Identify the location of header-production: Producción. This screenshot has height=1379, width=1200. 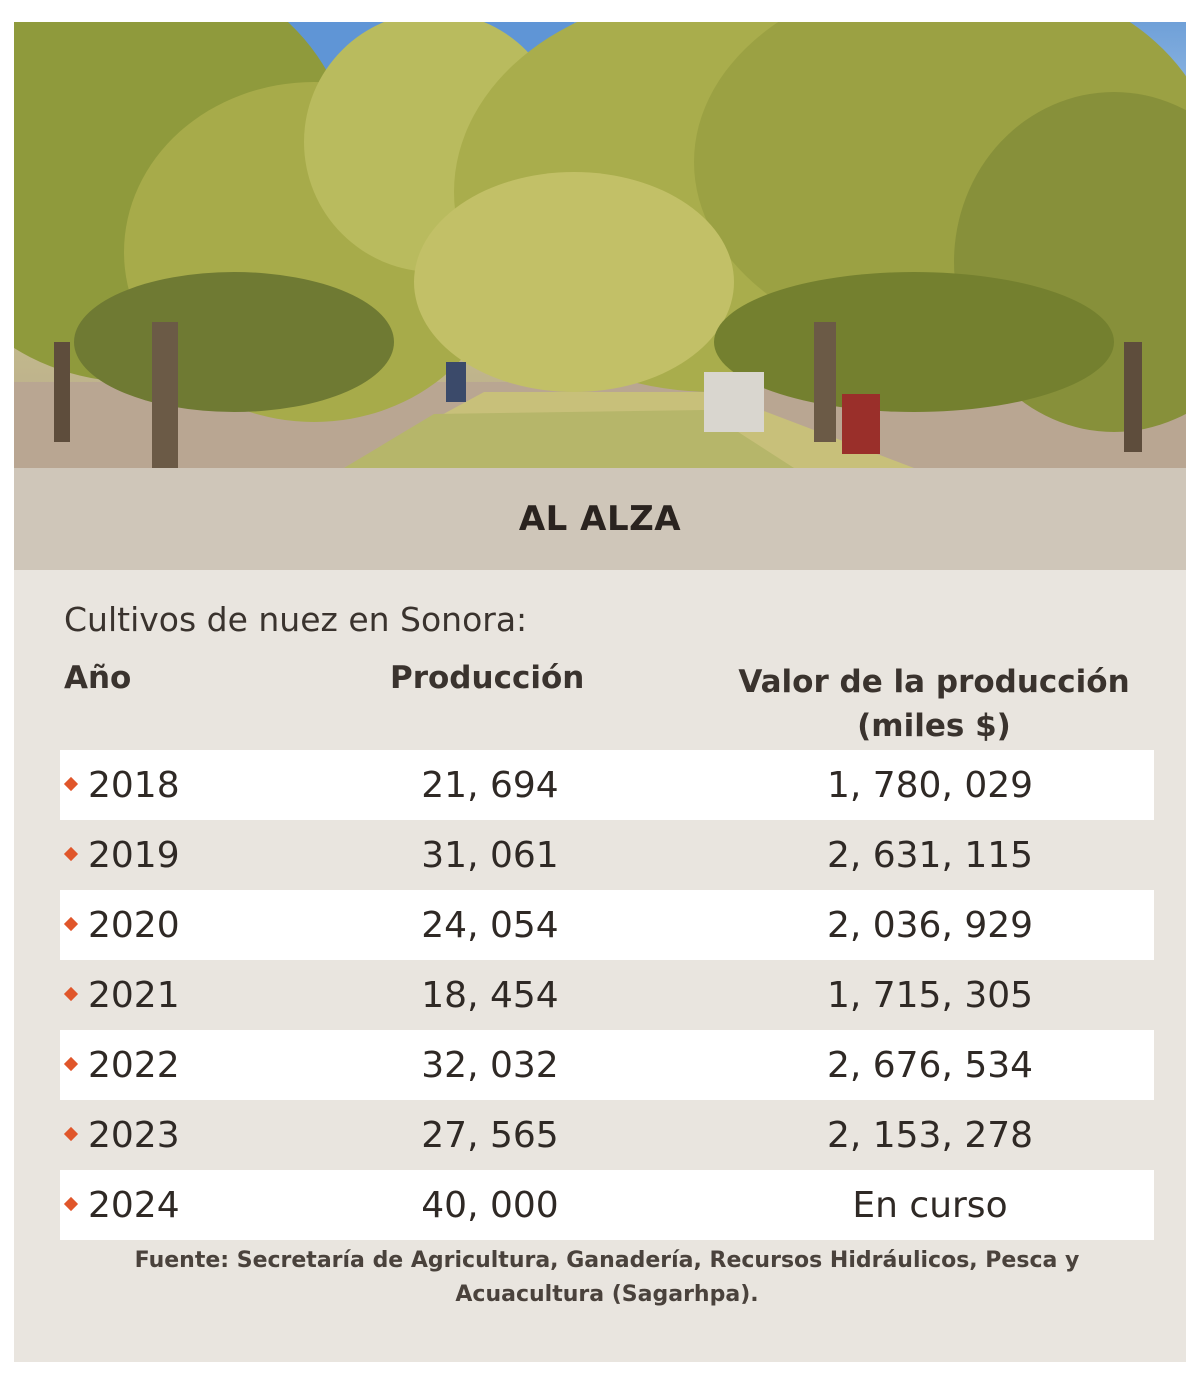
(487, 678).